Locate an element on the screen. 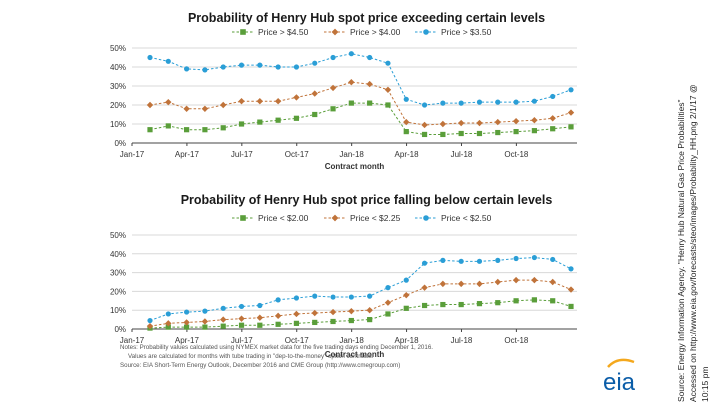 This screenshot has height=405, width=720. legend-entry: Price < $2.50 is located at coordinates (453, 218).